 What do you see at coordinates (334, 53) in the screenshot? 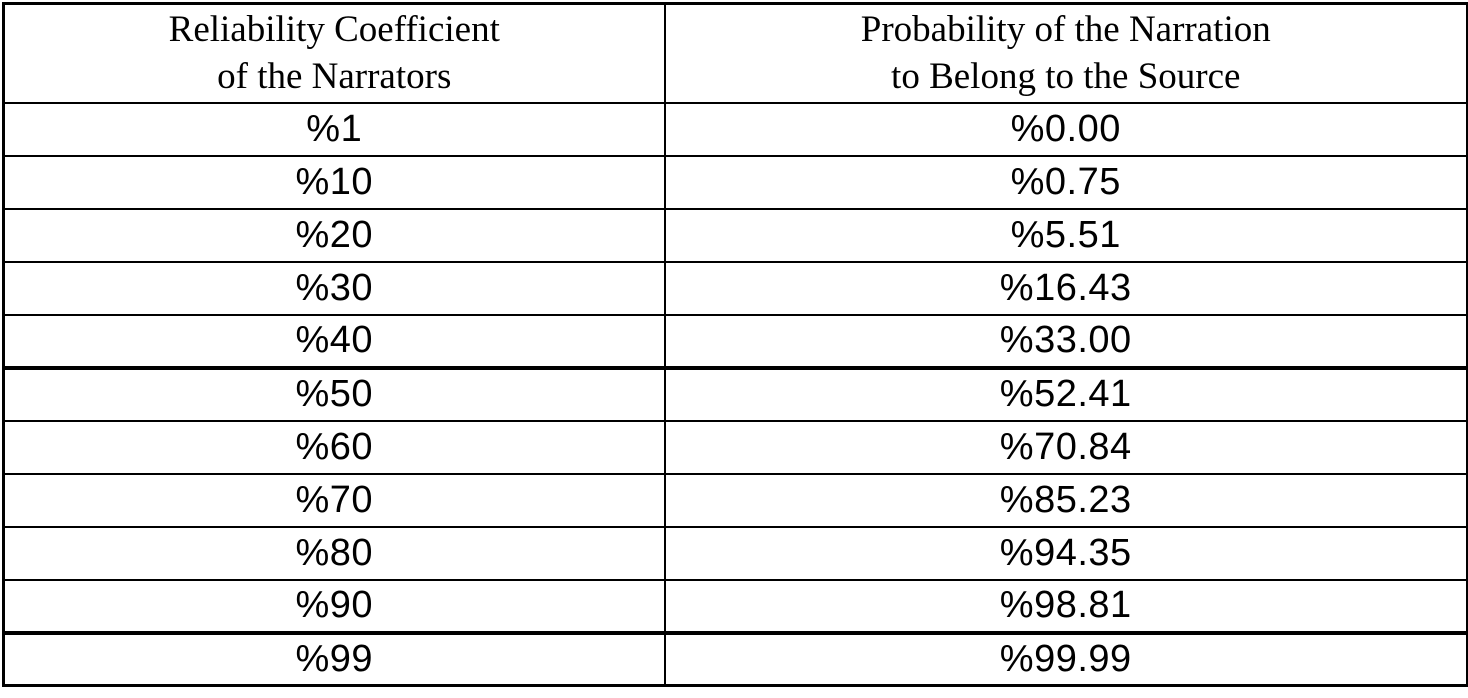
I see `column-header-reliability-coefficient: Reliability Coefficient of the Narrators` at bounding box center [334, 53].